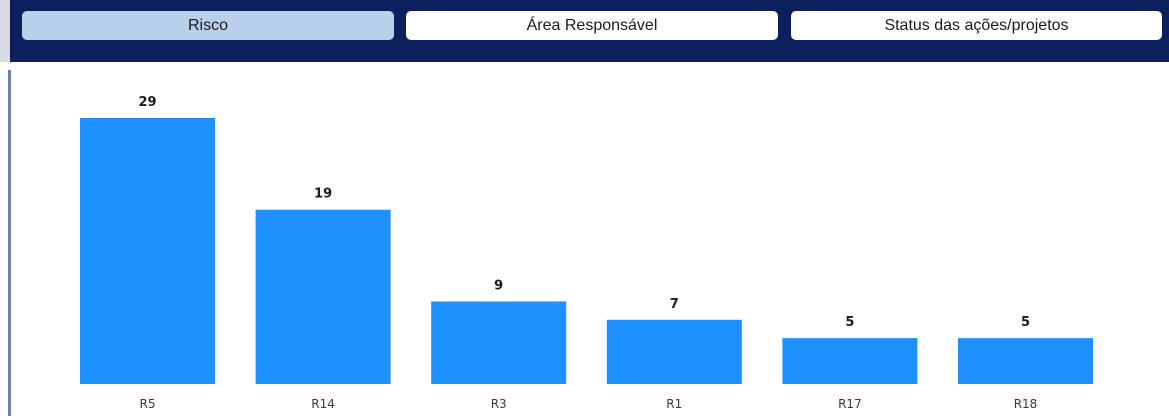 The height and width of the screenshot is (416, 1169). Describe the element at coordinates (976, 25) in the screenshot. I see `tab-status-acoes-projetos: Status das ações/projetos` at that location.